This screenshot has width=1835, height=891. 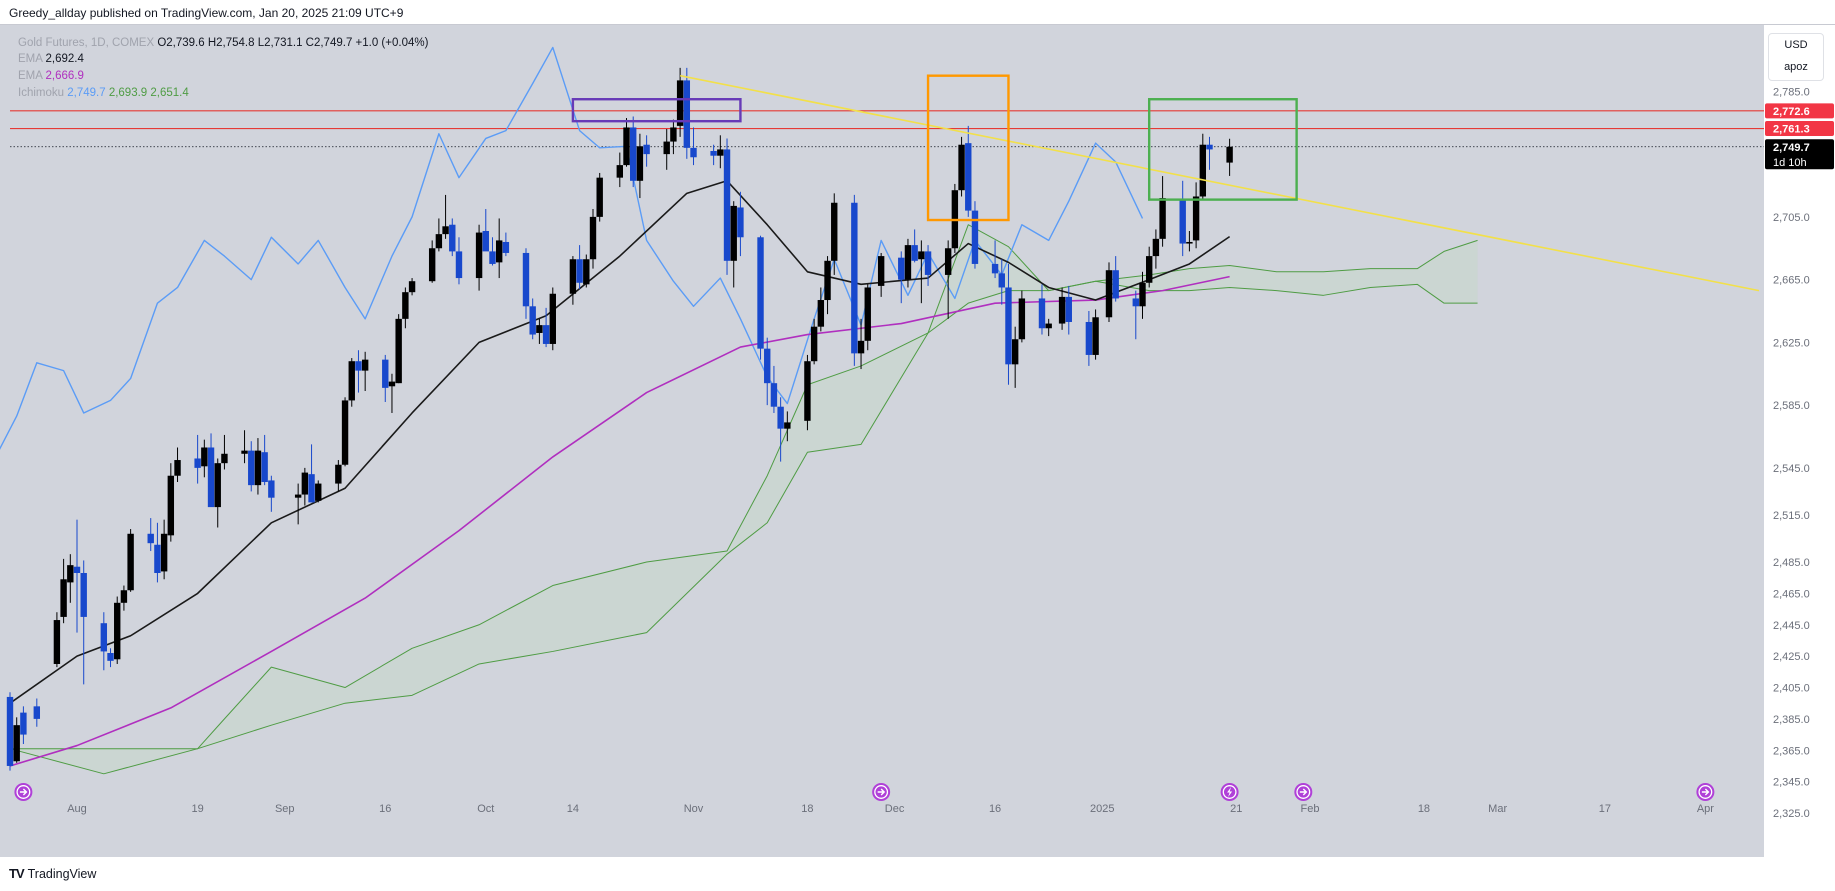 What do you see at coordinates (1791, 130) in the screenshot?
I see `price-axis-tag-value: 2,761.3` at bounding box center [1791, 130].